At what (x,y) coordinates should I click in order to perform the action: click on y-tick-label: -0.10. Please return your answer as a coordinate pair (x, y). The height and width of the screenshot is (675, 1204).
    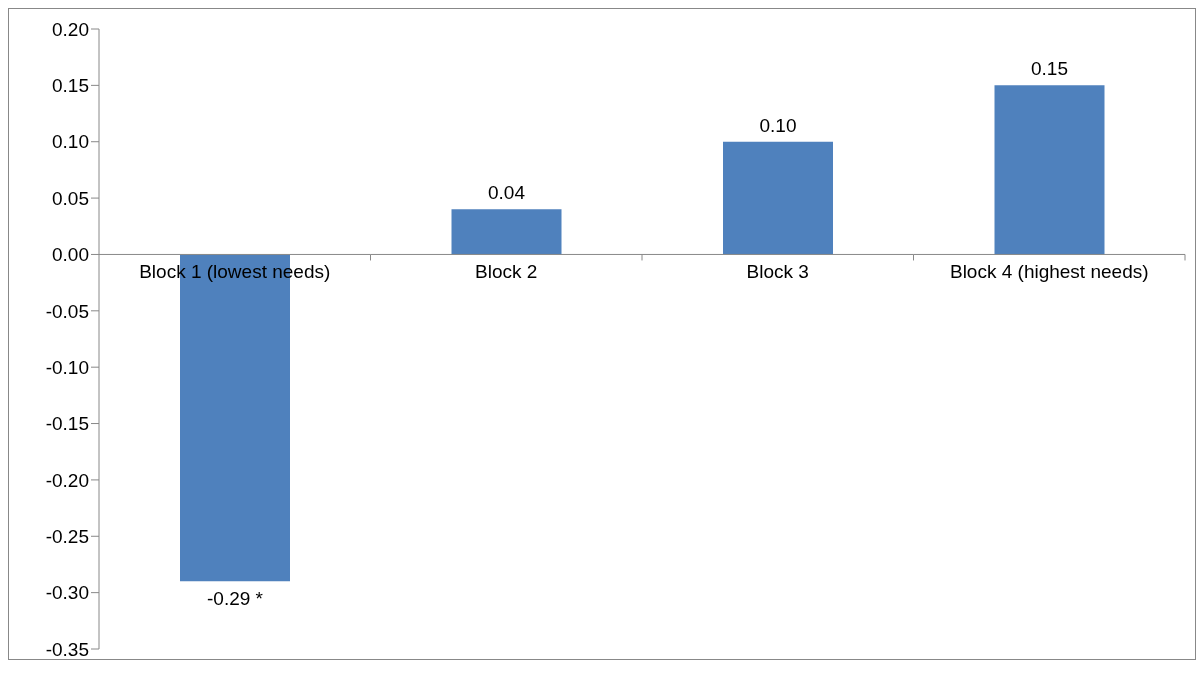
    Looking at the image, I should click on (67, 367).